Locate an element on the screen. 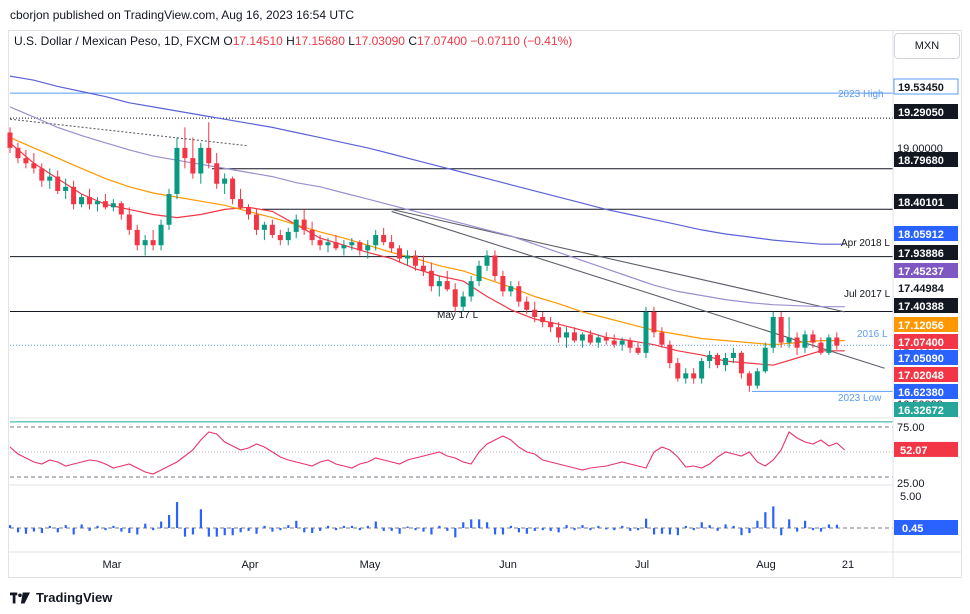 This screenshot has height=614, width=970. price-label: 17.45237 is located at coordinates (921, 272).